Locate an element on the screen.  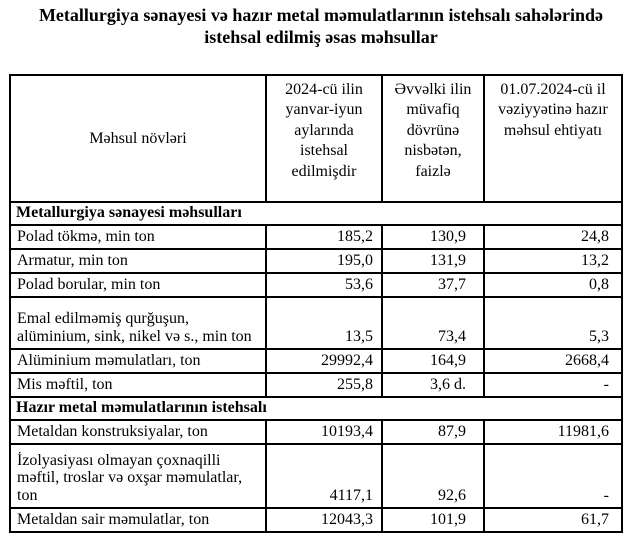
section-title: Metallurgiya sənayesi məhsulları is located at coordinates (316, 213).